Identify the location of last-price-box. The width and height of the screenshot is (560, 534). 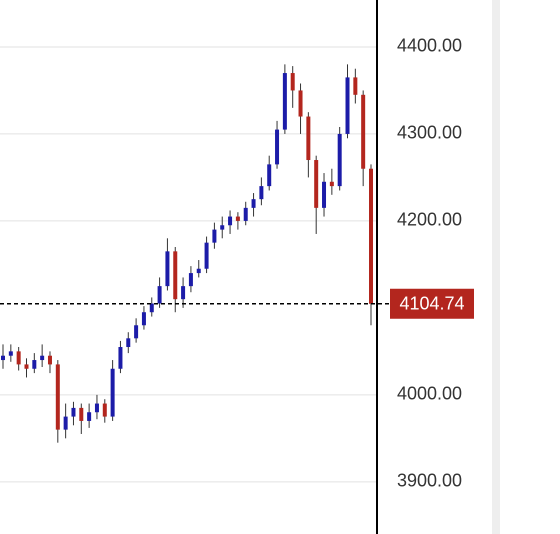
(432, 303).